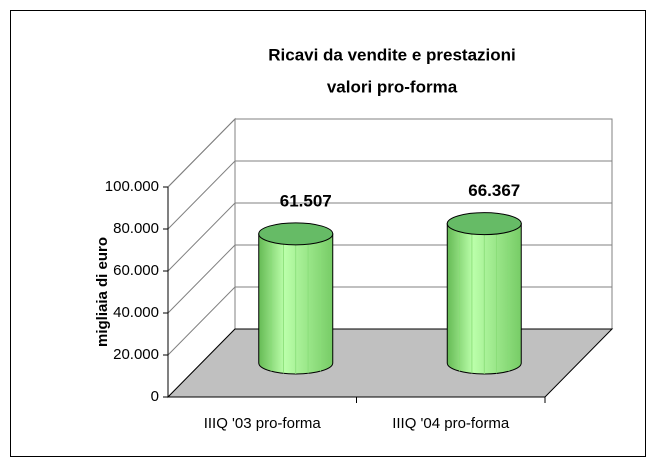 Image resolution: width=656 pixels, height=467 pixels. Describe the element at coordinates (136, 228) in the screenshot. I see `y-tick-label: 80.000` at that location.